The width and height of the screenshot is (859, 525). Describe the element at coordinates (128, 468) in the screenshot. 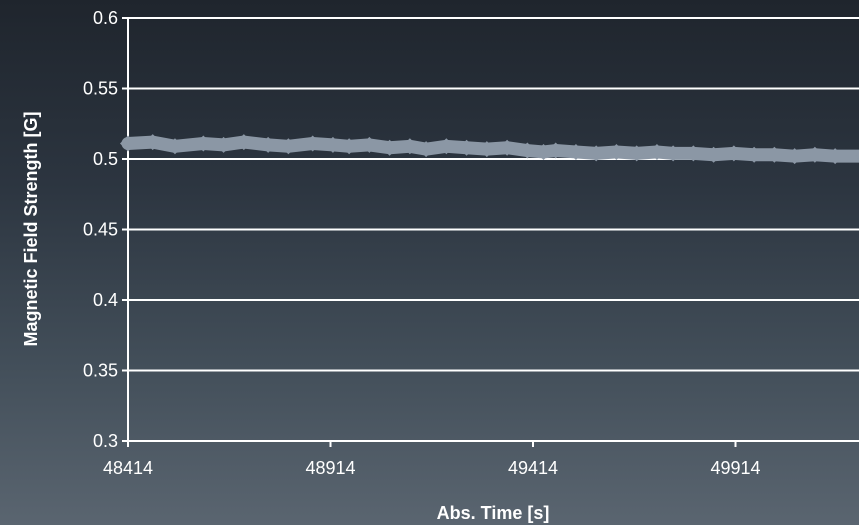

I see `x-tick-label: 48414` at that location.